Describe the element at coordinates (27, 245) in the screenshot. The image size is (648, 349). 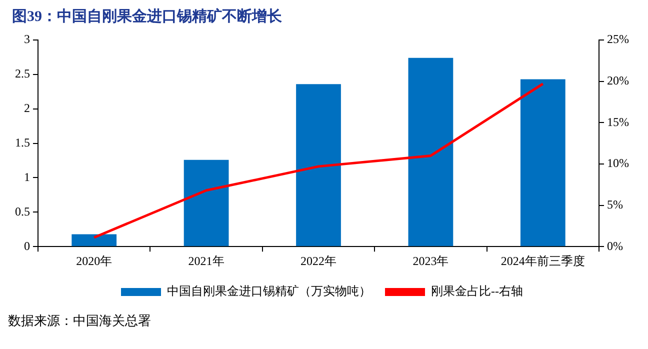
I see `y-tick-label: 0` at that location.